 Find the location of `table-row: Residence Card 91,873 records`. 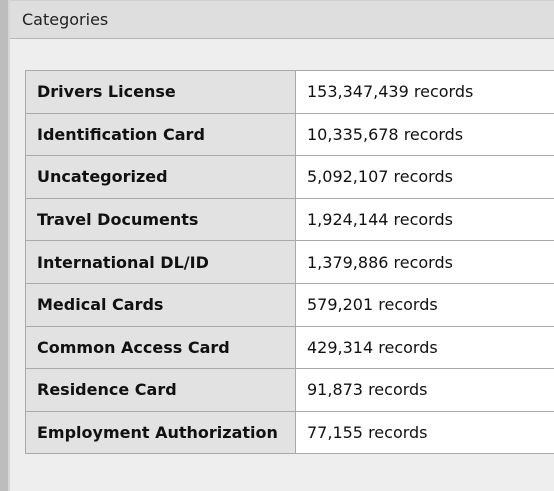

table-row: Residence Card 91,873 records is located at coordinates (289, 390).